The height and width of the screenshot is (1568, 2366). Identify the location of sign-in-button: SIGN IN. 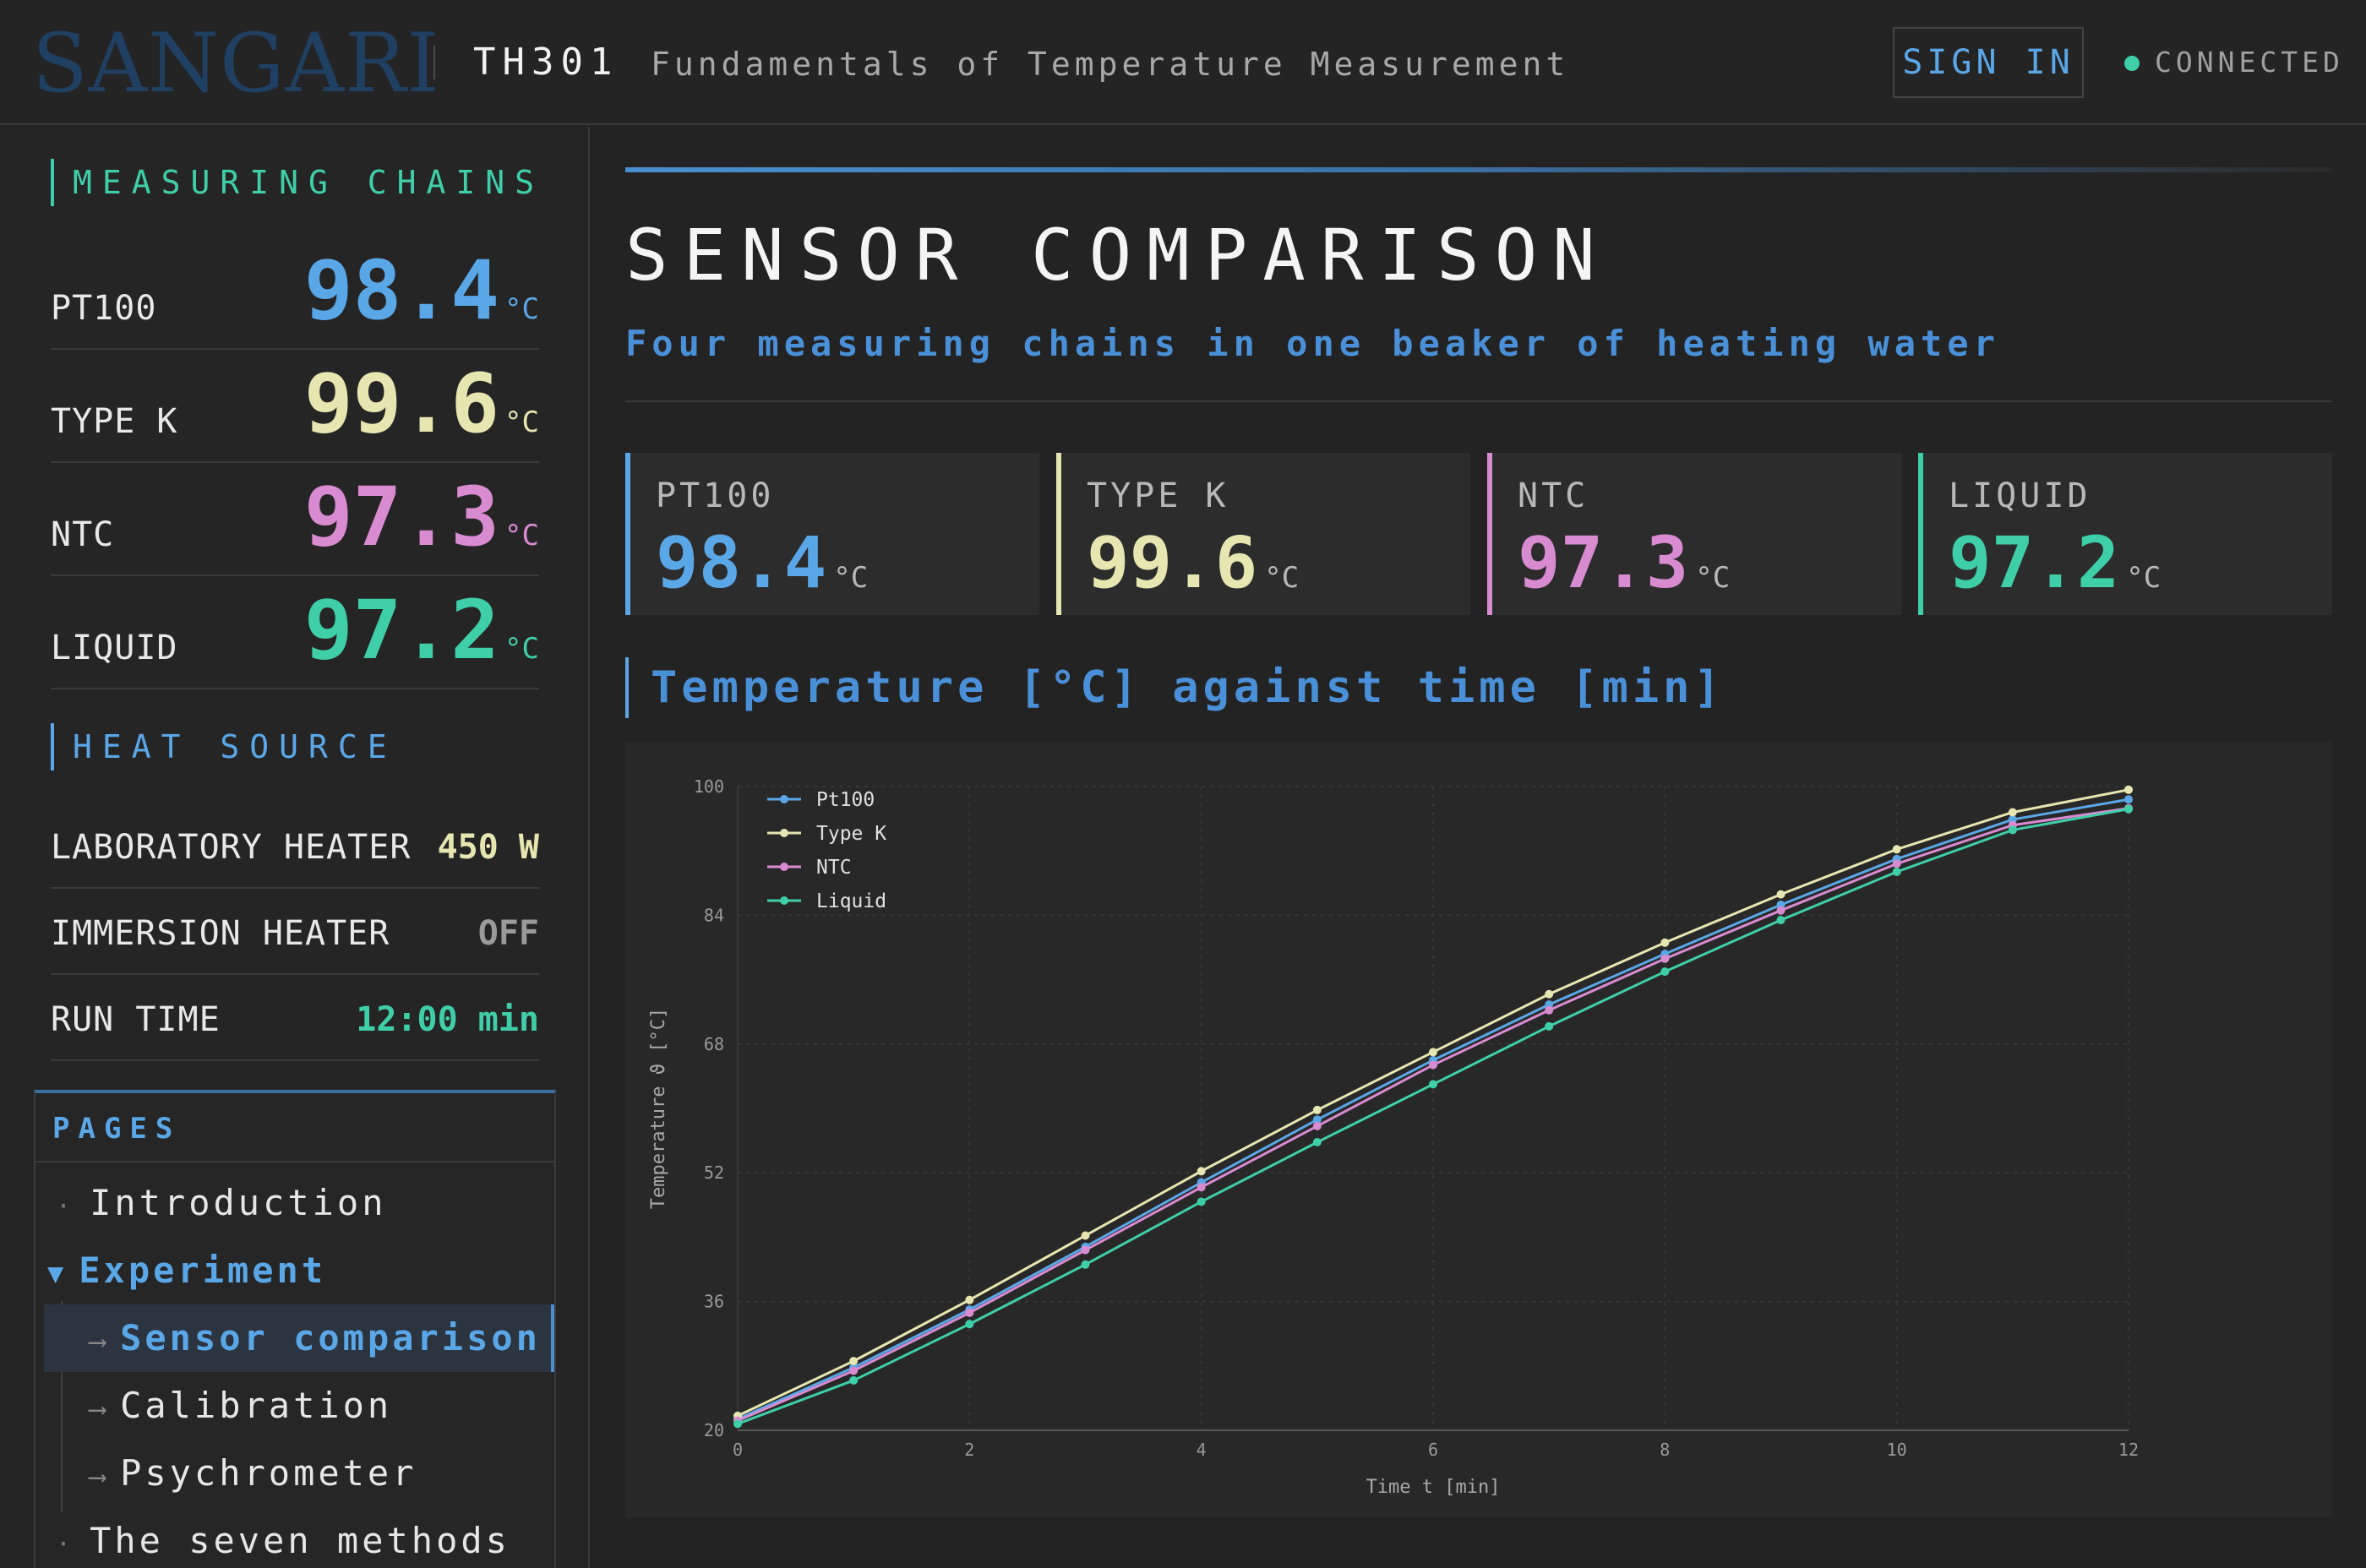
(1988, 63).